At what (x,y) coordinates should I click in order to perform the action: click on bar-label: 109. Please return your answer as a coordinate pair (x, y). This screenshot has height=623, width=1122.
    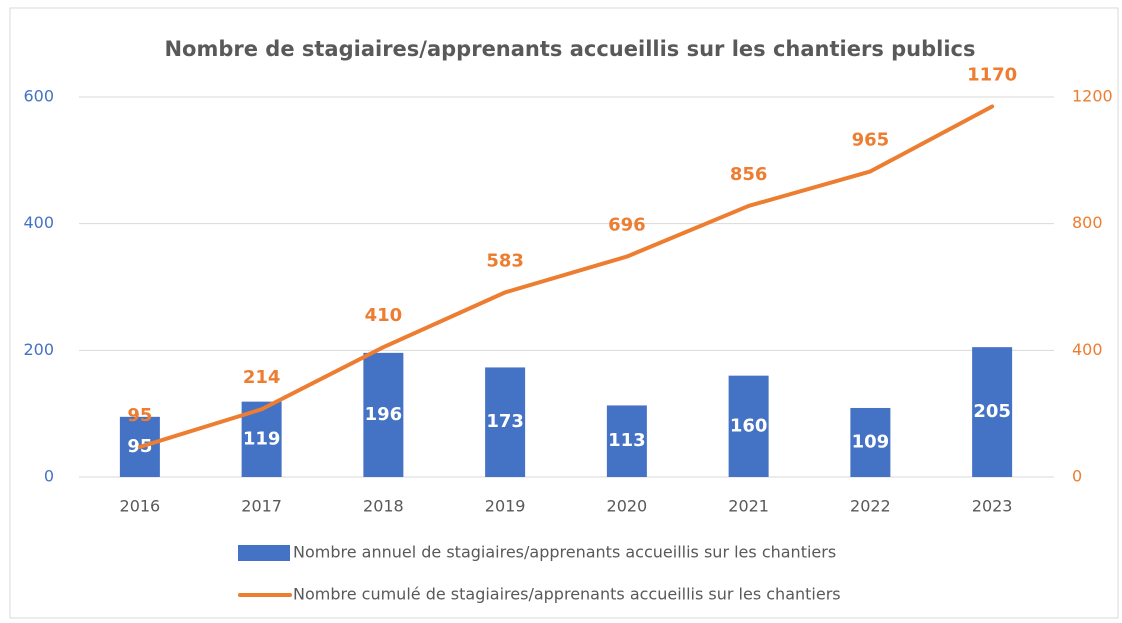
    Looking at the image, I should click on (871, 441).